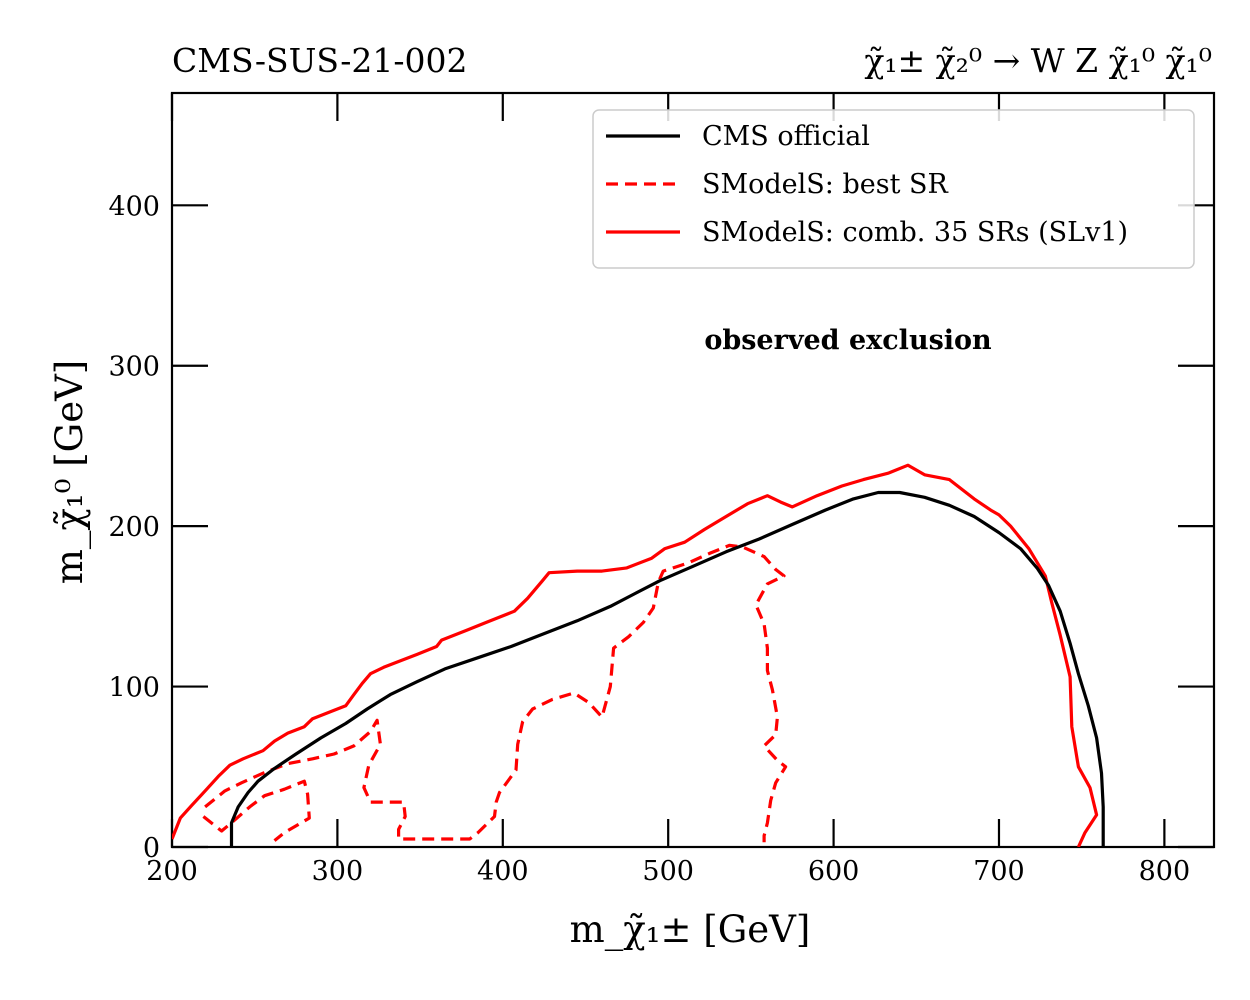 The width and height of the screenshot is (1250, 1000). Describe the element at coordinates (338, 871) in the screenshot. I see `x-tick-label: 300` at that location.